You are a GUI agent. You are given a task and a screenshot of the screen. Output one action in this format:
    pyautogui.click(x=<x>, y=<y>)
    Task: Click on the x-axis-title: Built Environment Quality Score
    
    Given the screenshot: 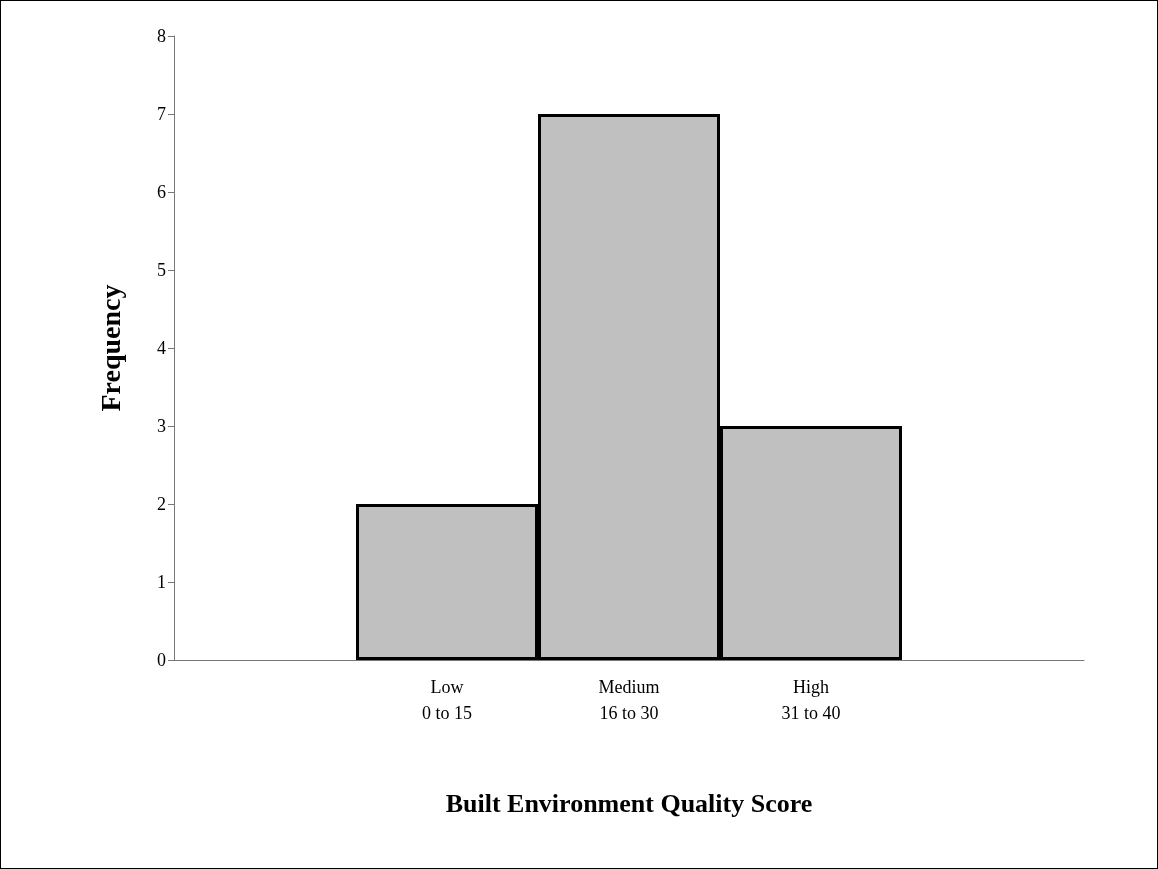 What is the action you would take?
    pyautogui.click(x=629, y=803)
    